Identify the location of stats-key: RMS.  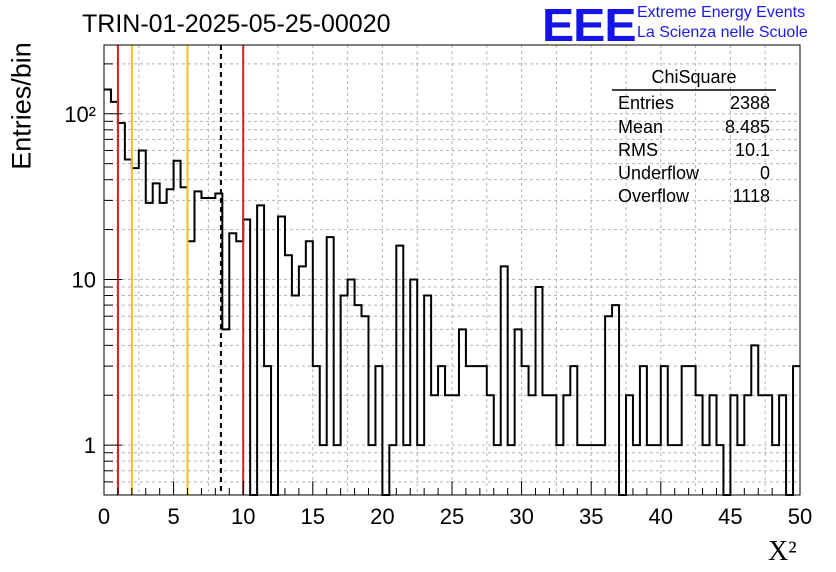
(638, 150).